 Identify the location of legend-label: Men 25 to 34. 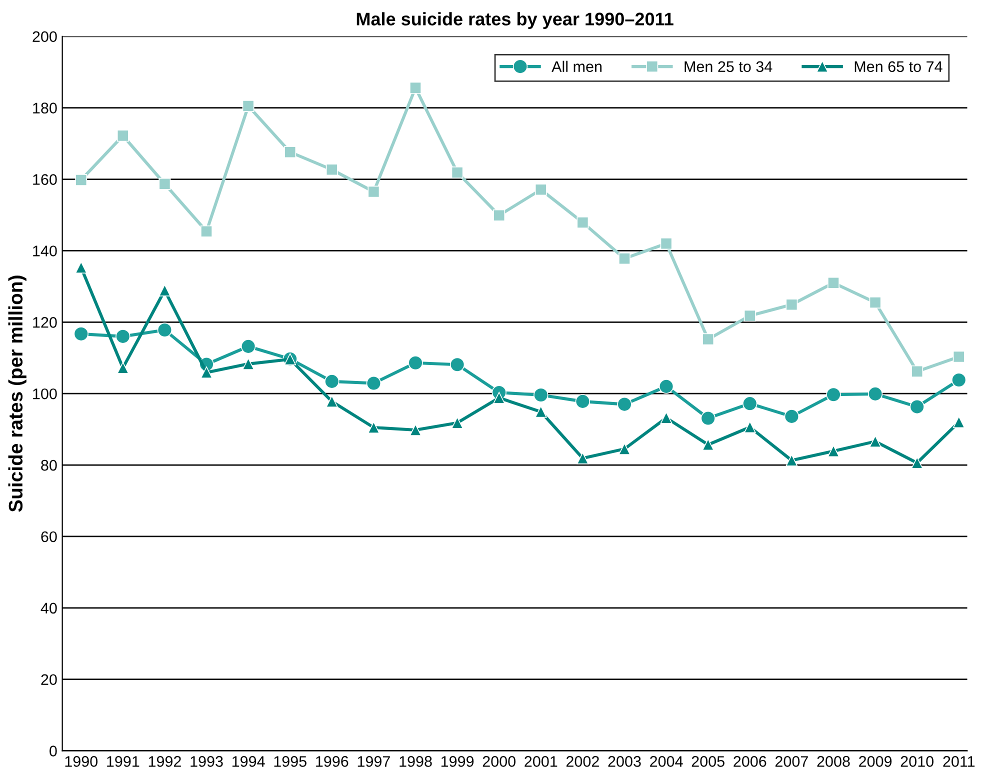
(728, 66).